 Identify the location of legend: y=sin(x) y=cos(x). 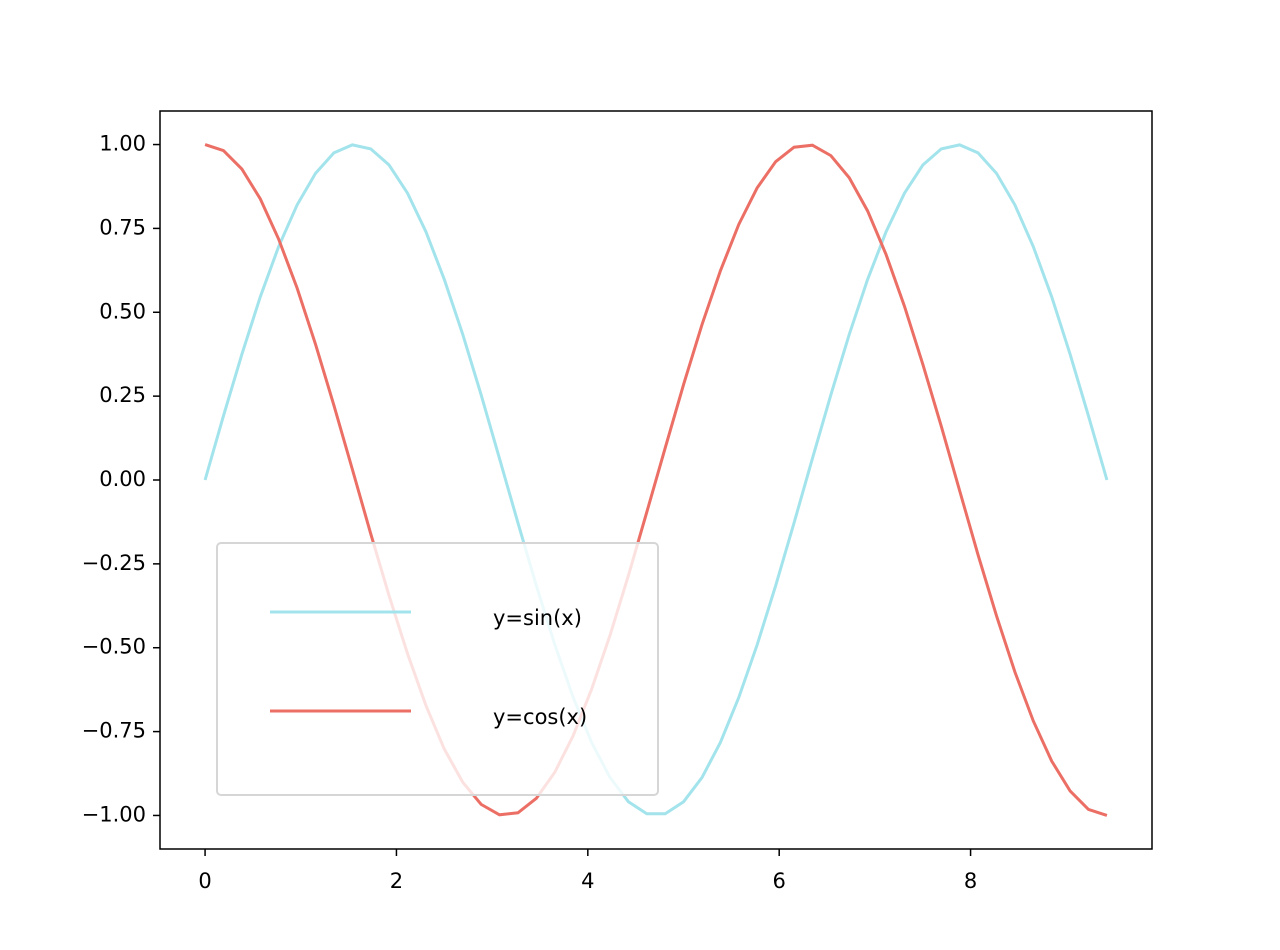
(437, 669).